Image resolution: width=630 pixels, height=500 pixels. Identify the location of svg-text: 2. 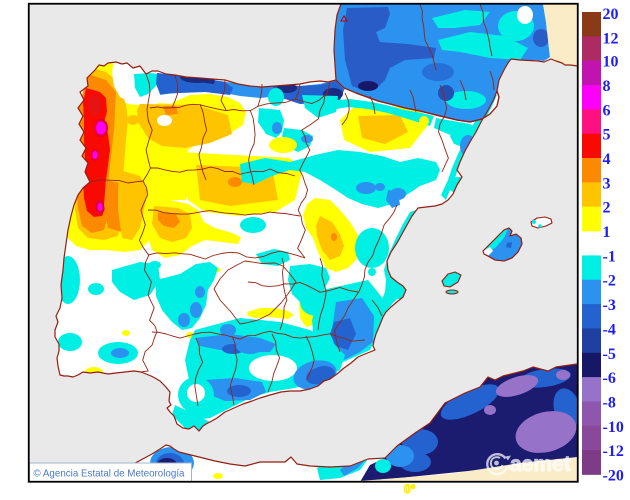
(607, 208).